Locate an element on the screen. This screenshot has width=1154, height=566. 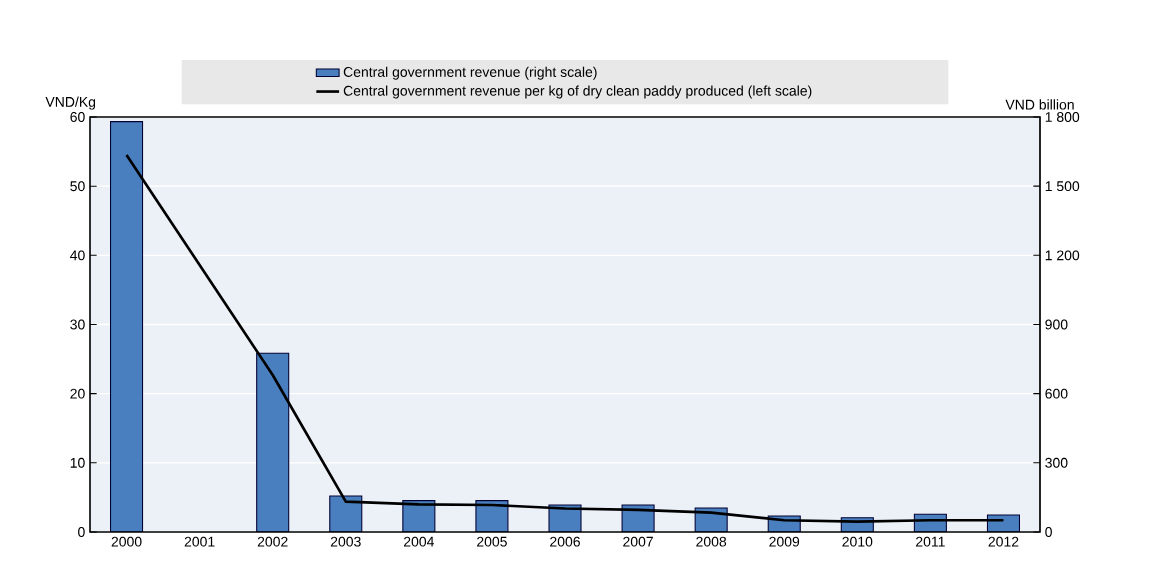
x-tick-label: 2007 is located at coordinates (638, 541).